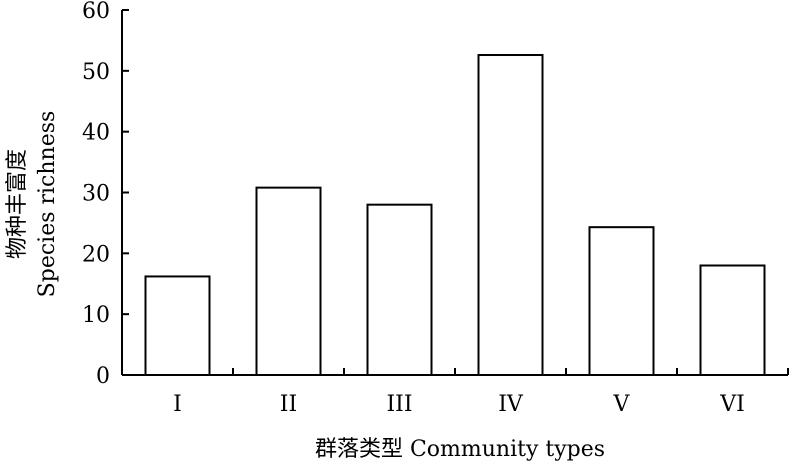  I want to click on x-category-label: VI, so click(732, 404).